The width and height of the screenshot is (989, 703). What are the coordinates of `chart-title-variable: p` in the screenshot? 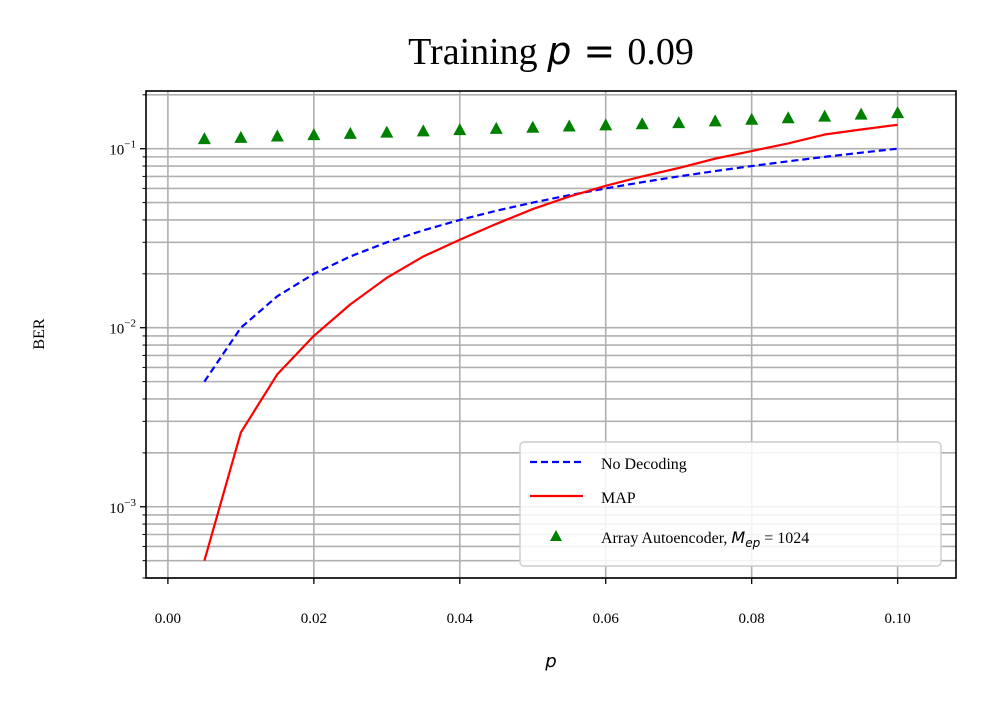 It's located at (558, 51).